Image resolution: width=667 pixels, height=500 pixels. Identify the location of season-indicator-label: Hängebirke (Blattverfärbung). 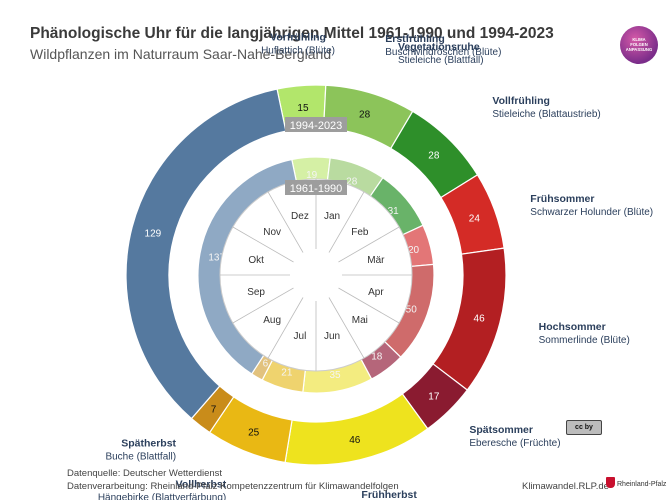
(162, 496).